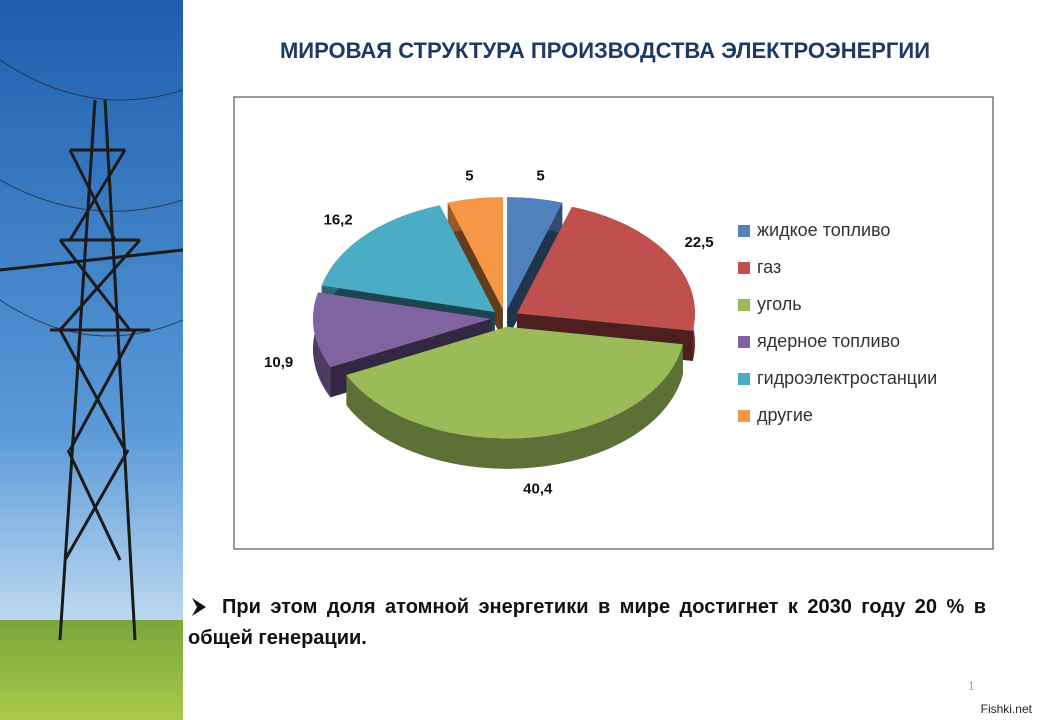 The width and height of the screenshot is (1040, 720). Describe the element at coordinates (199, 607) in the screenshot. I see `bullet-arrow` at that location.